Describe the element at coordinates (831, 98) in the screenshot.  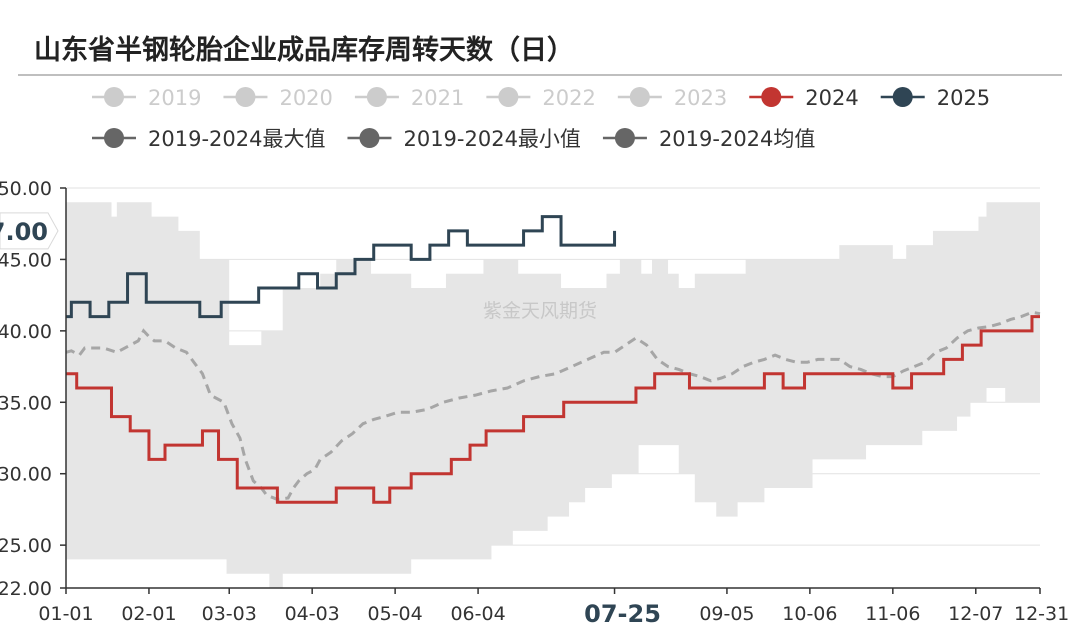
I see `legend-label: 2024` at that location.